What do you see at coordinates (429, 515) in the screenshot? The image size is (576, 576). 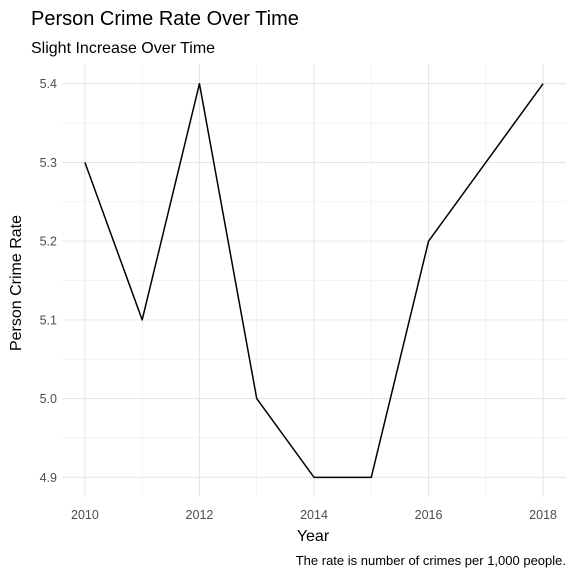 I see `x-tick-label: 2016` at bounding box center [429, 515].